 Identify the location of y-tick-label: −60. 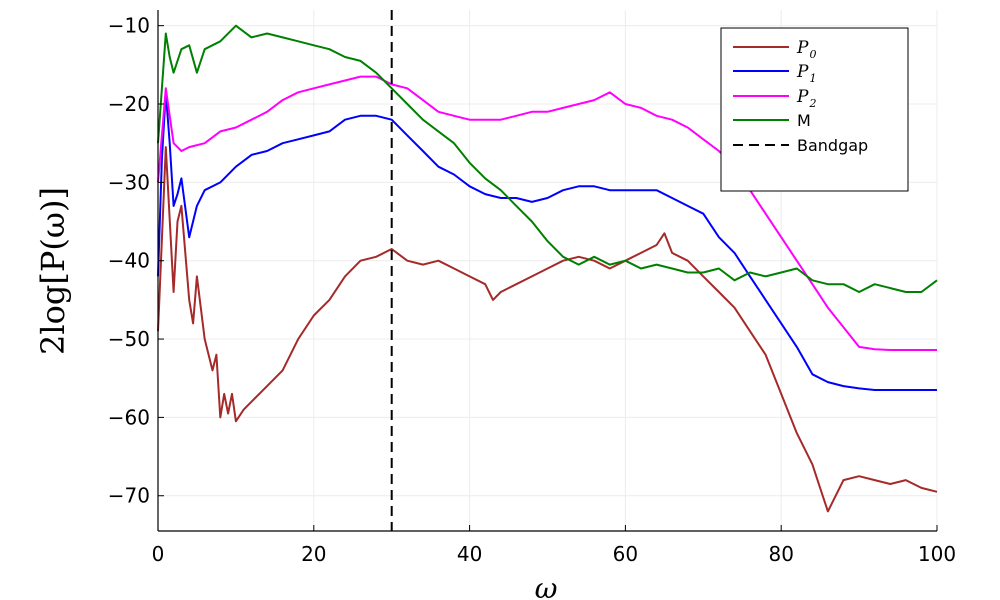
(129, 417).